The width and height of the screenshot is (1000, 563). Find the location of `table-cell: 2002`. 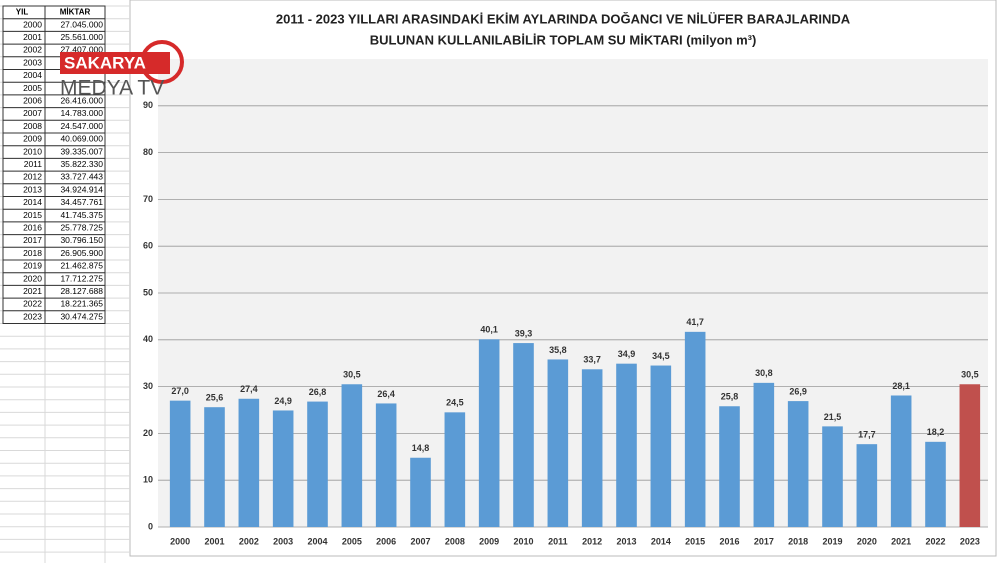

table-cell: 2002 is located at coordinates (32, 50).